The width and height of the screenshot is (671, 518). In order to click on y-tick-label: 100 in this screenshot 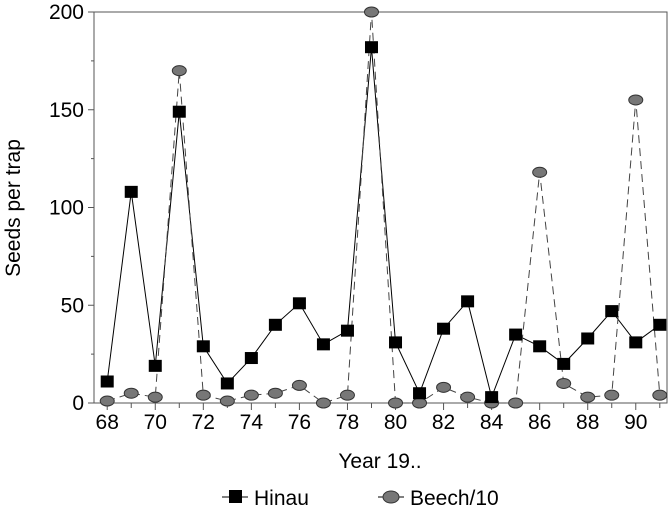, I will do `click(66, 208)`.